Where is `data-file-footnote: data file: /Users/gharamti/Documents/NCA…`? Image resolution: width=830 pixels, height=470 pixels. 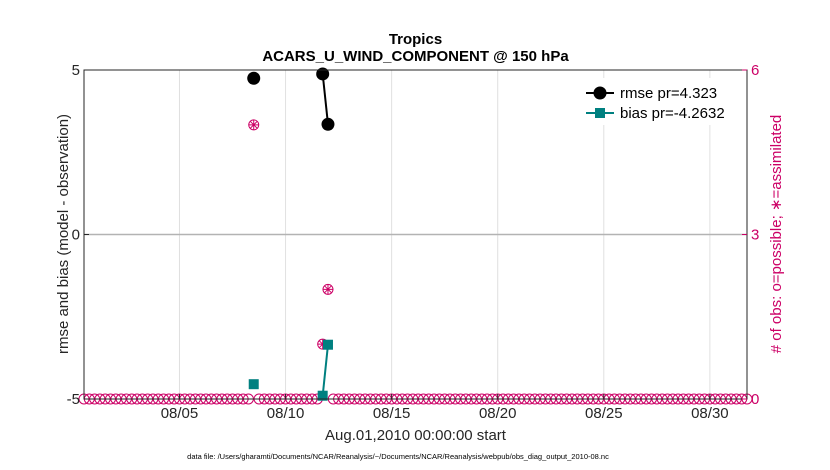
data-file-footnote: data file: /Users/gharamti/Documents/NCA… is located at coordinates (398, 456).